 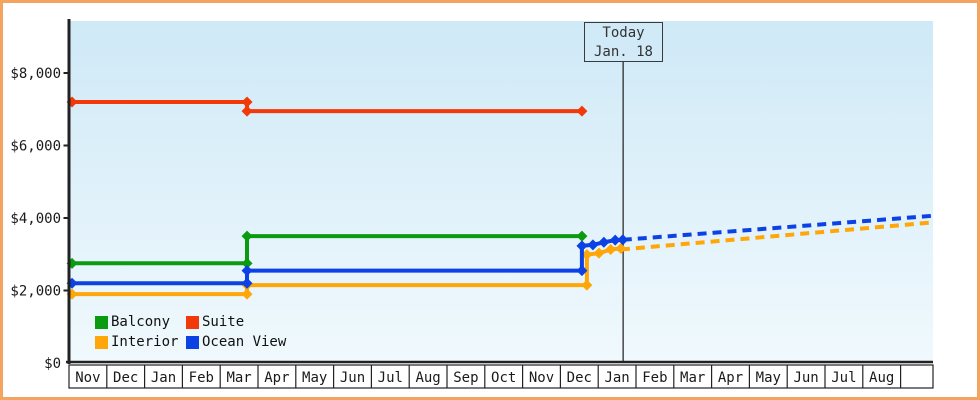 I want to click on month-label: Oct, so click(x=503, y=378).